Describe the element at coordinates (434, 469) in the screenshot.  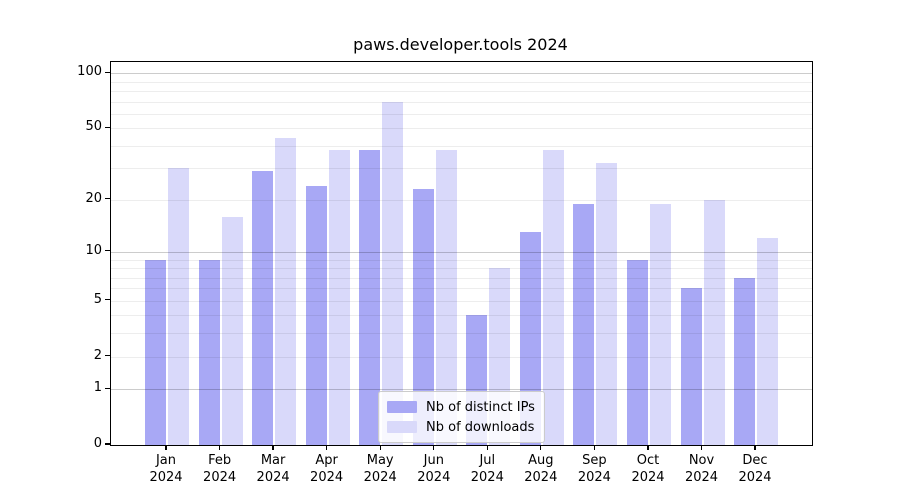
I see `x-tick-label: Jun 2024` at that location.